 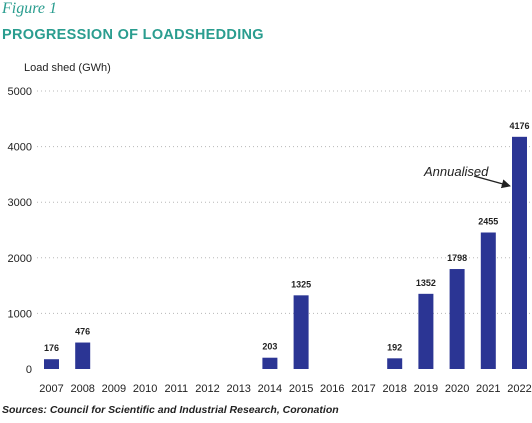 What do you see at coordinates (301, 389) in the screenshot?
I see `x-tick-label: 2015` at bounding box center [301, 389].